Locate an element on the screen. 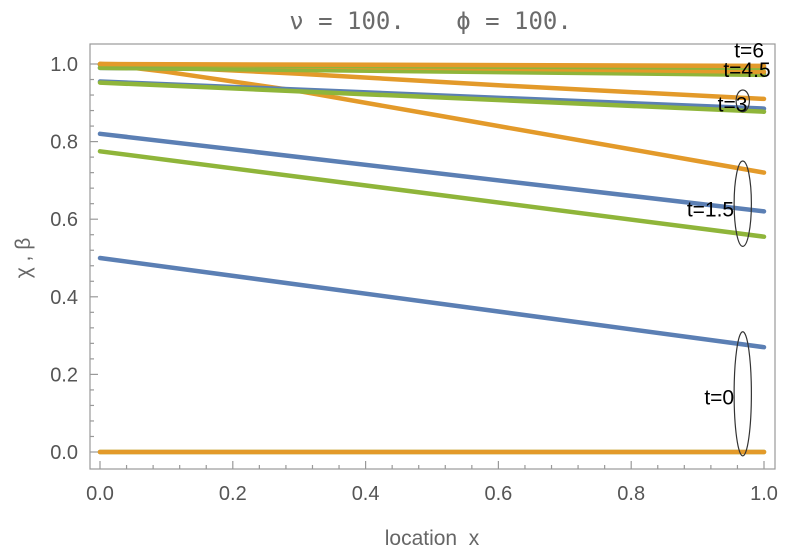 The width and height of the screenshot is (793, 559). series-line-green-t3 is located at coordinates (432, 97).